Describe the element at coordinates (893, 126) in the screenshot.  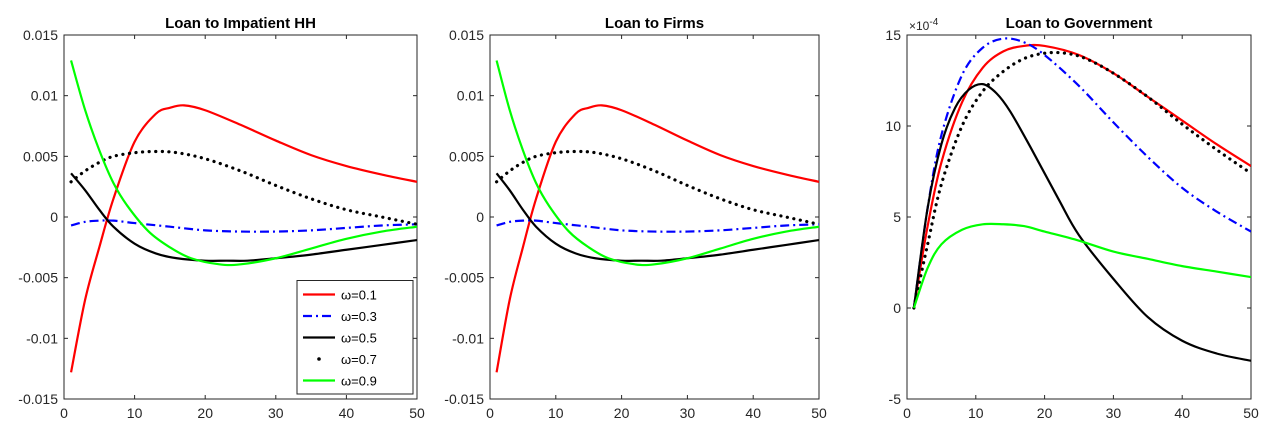
I see `y-tick-label: 10` at that location.